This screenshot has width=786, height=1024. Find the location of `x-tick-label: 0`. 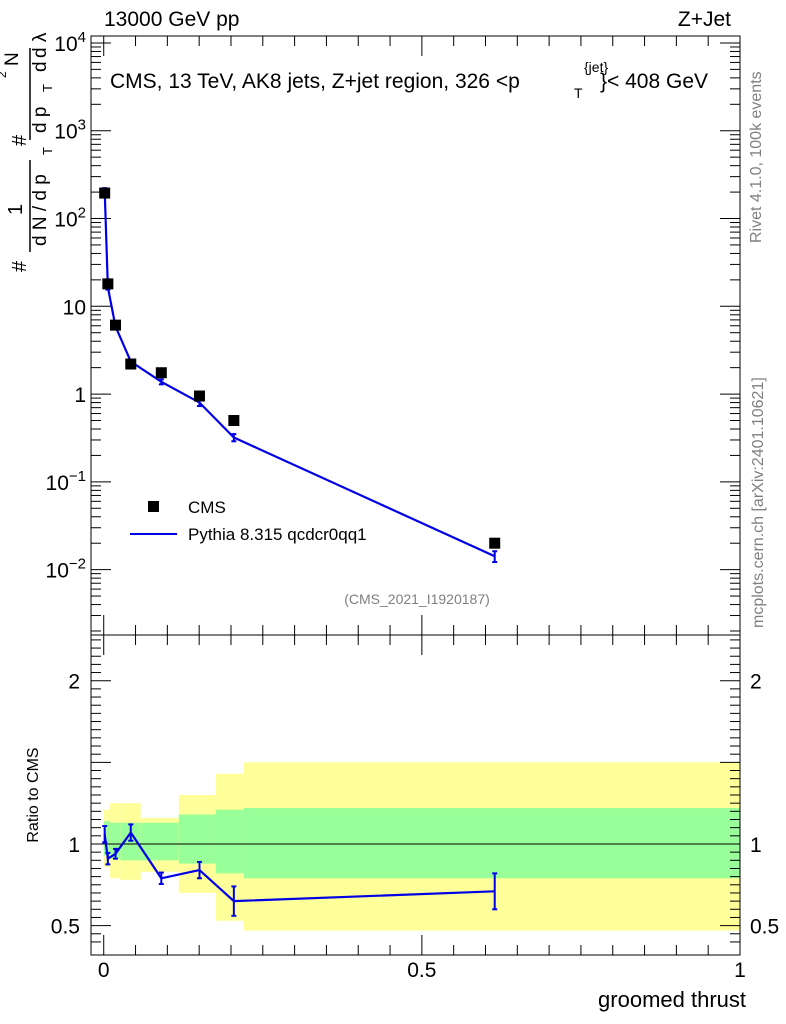

x-tick-label: 0 is located at coordinates (104, 970).